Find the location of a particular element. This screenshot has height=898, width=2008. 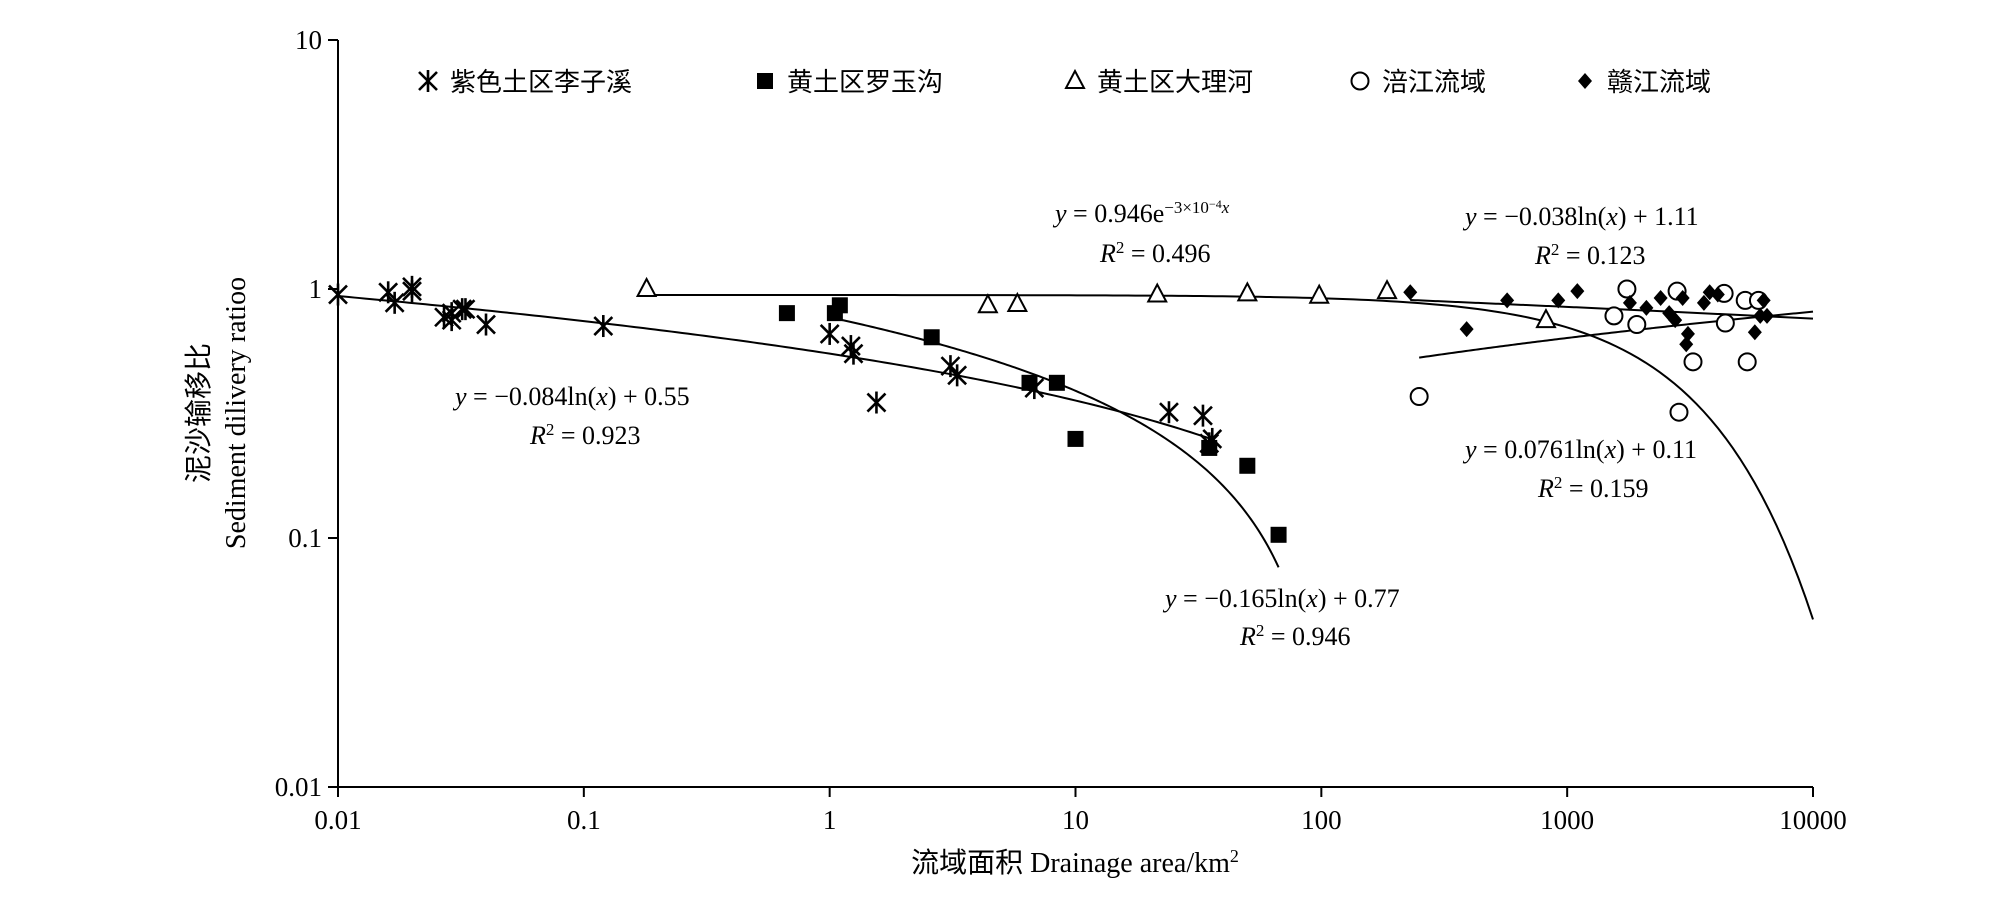

legend: 紫色土区李子溪 黄土区罗玉沟 黄土区大理河 涪江流域 赣江流域 is located at coordinates (1064, 82).